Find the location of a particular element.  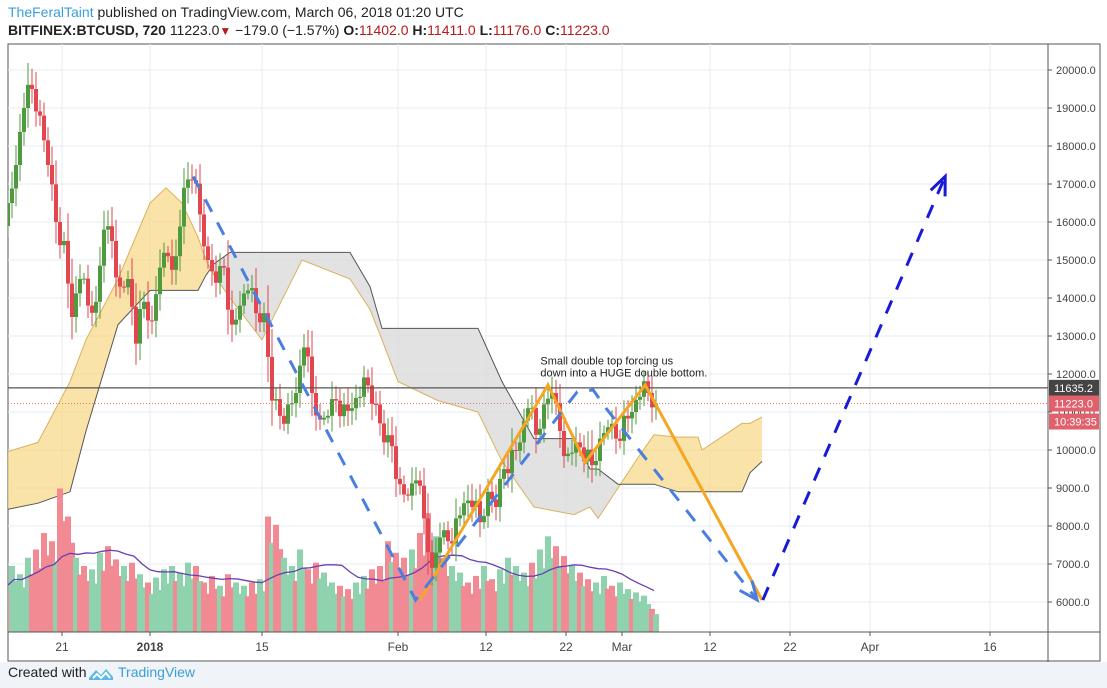

horizontal-line-price-label-bg is located at coordinates (1074, 387).